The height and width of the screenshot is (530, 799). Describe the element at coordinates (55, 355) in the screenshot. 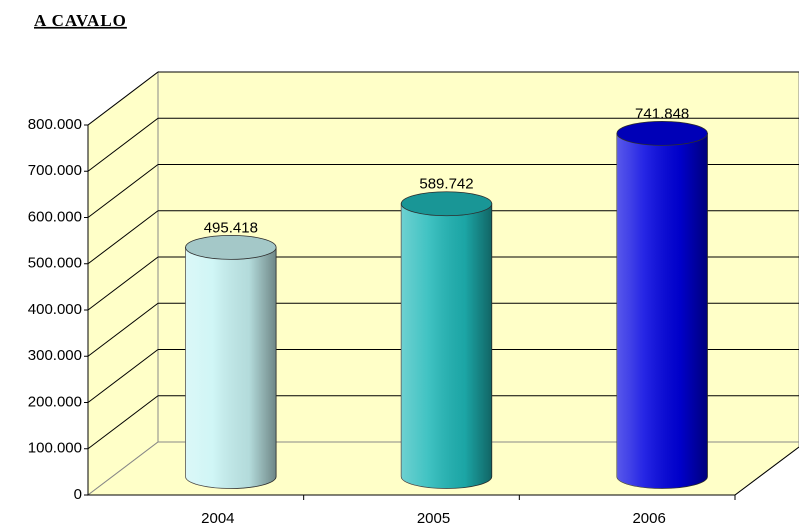

I see `y-tick-label: 300.000` at that location.